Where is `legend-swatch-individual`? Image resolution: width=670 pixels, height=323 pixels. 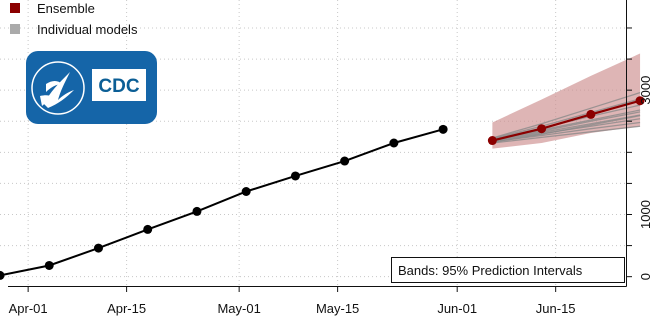
legend-swatch-individual is located at coordinates (15, 29).